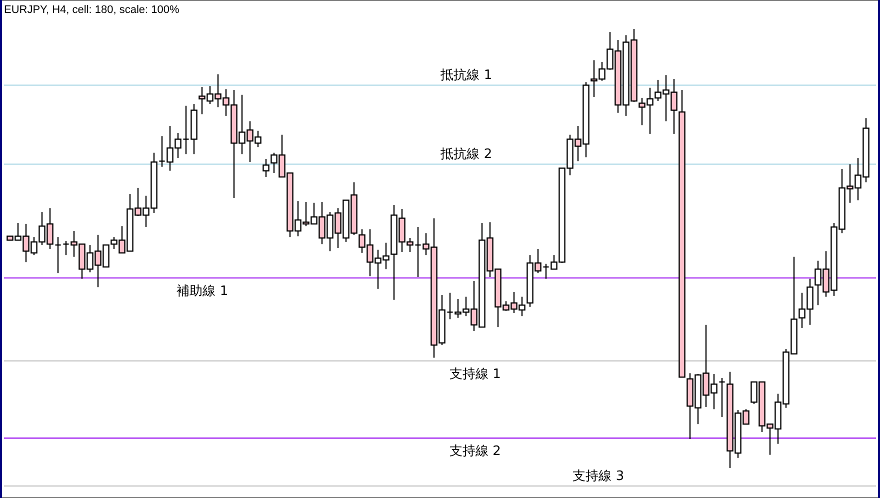 The height and width of the screenshot is (498, 880). What do you see at coordinates (266, 168) in the screenshot?
I see `candlestick` at bounding box center [266, 168].